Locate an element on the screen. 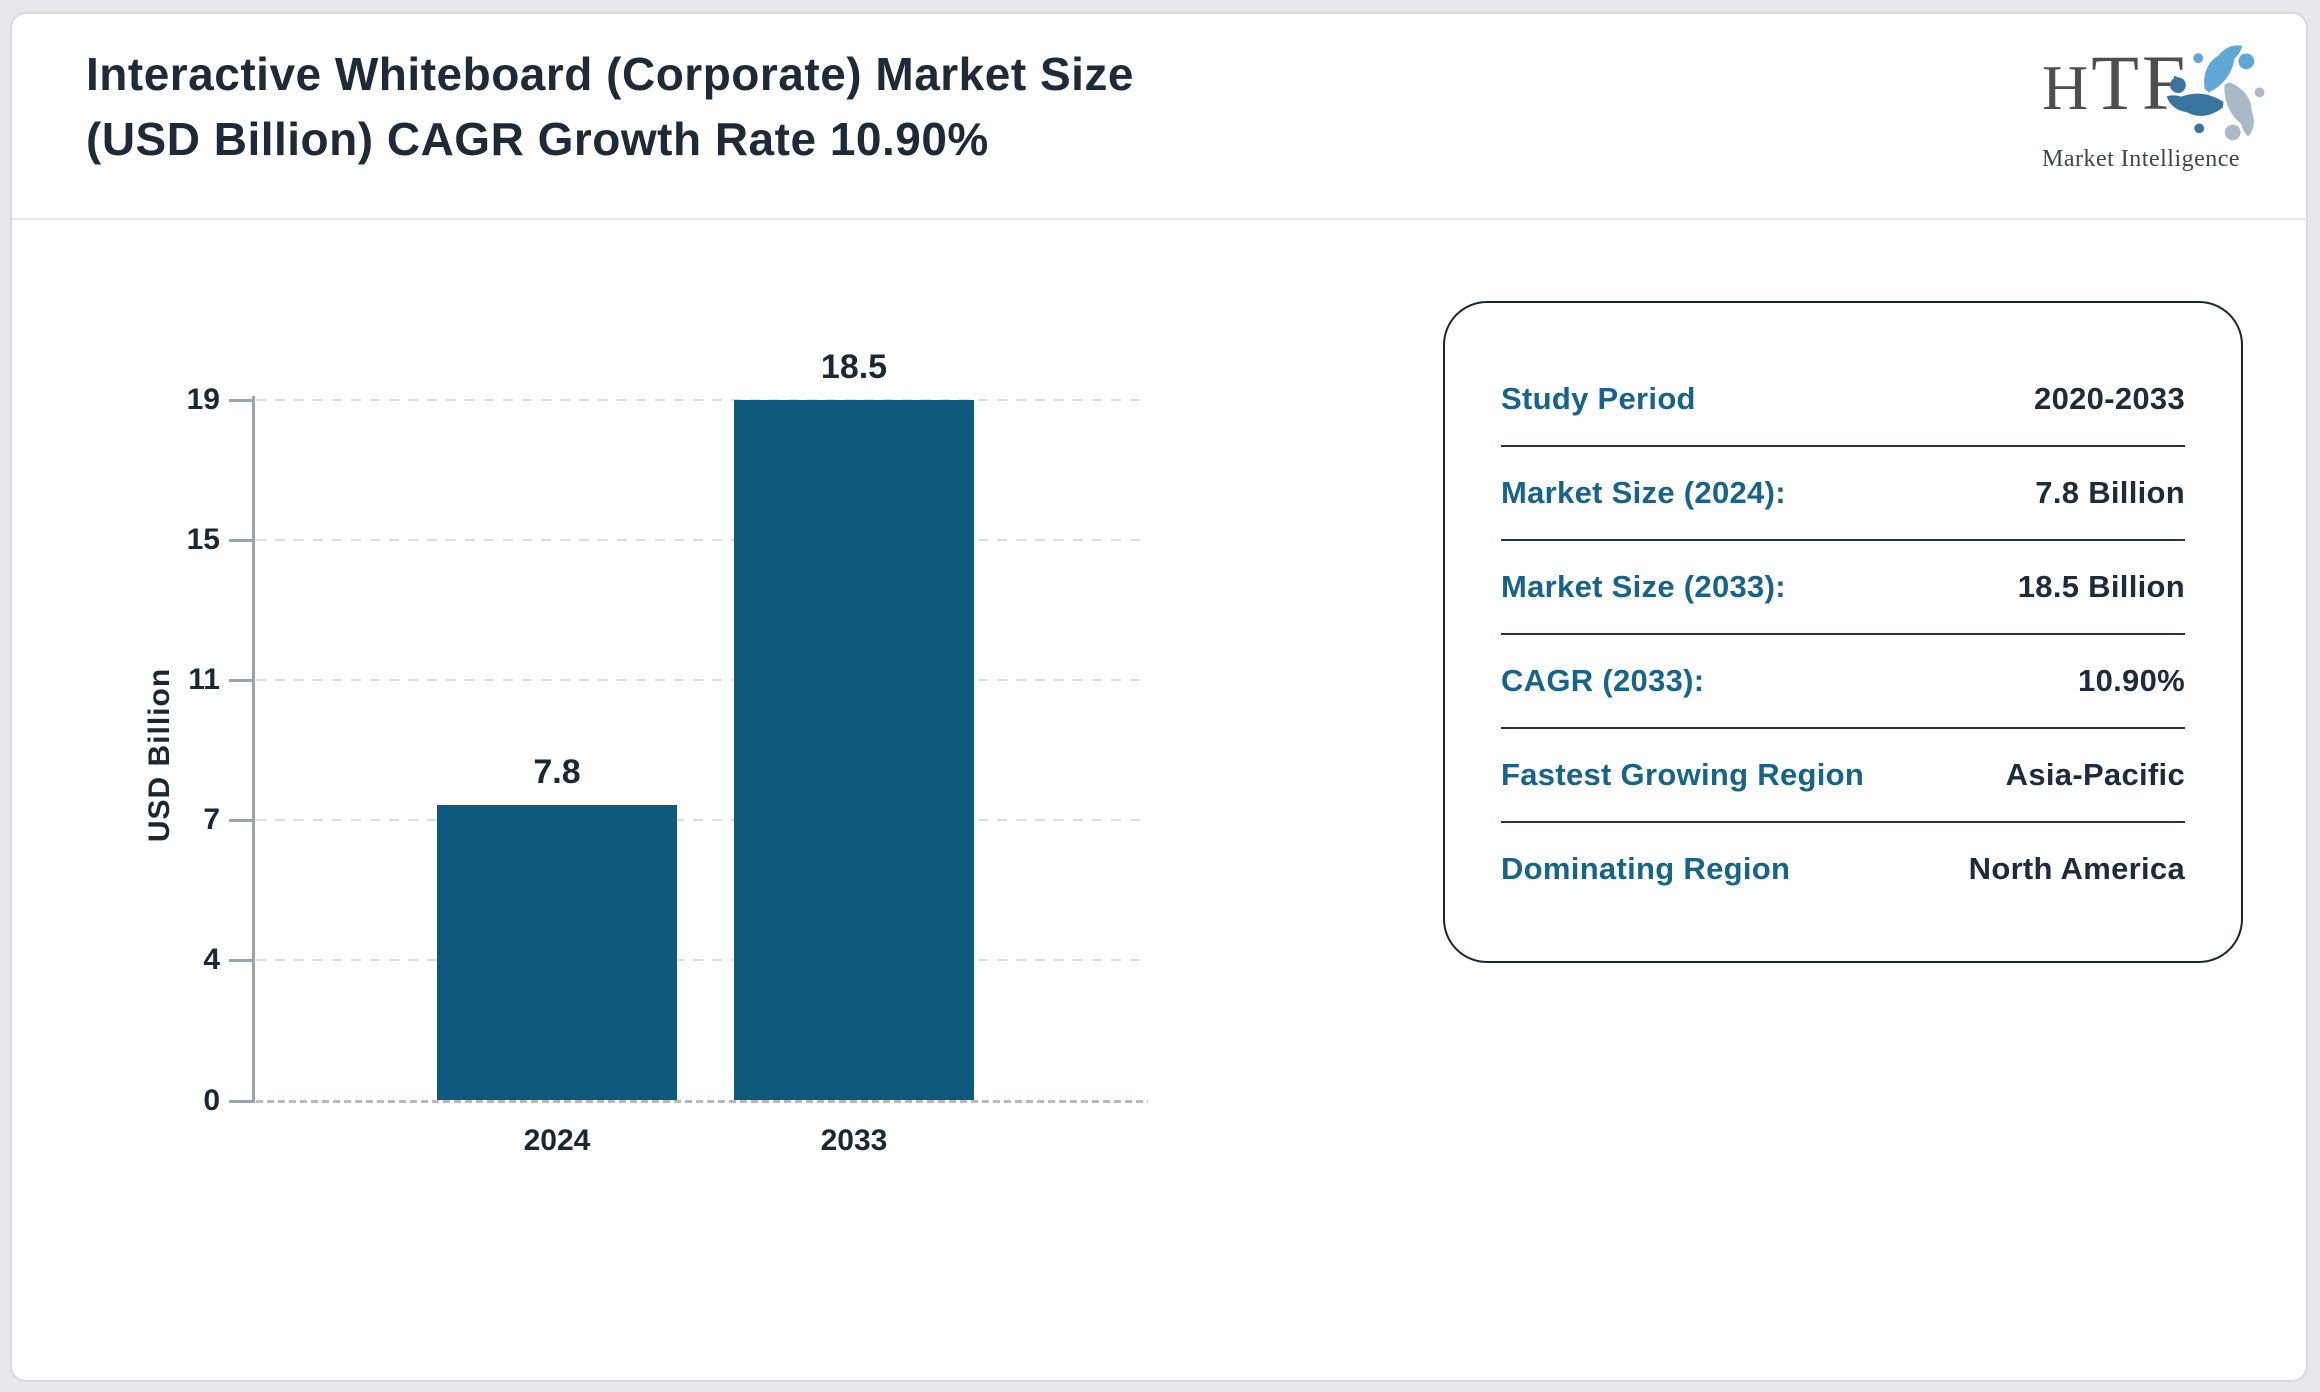 The width and height of the screenshot is (2320, 1392). htf-logo-tagline: Market Intelligence is located at coordinates (2141, 159).